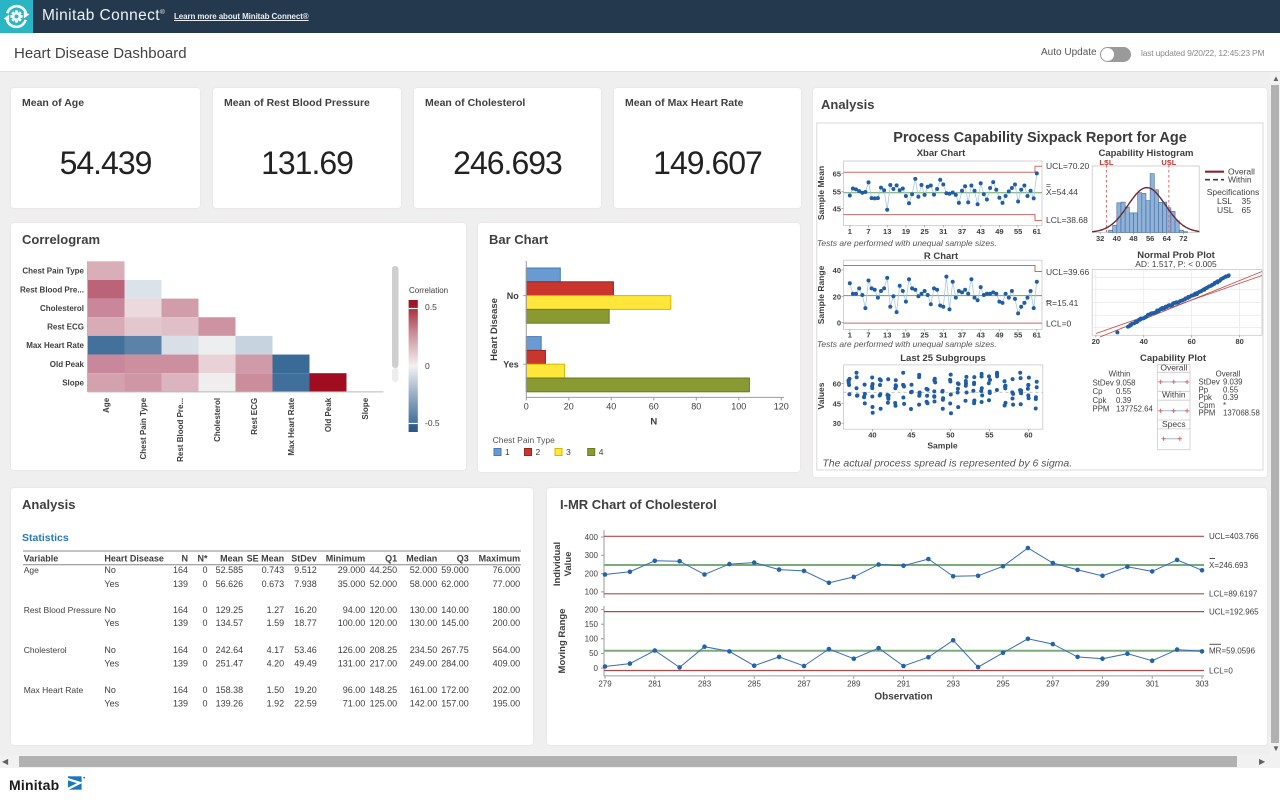 The image size is (1280, 802). Describe the element at coordinates (455, 690) in the screenshot. I see `svg-text: 172.00` at that location.